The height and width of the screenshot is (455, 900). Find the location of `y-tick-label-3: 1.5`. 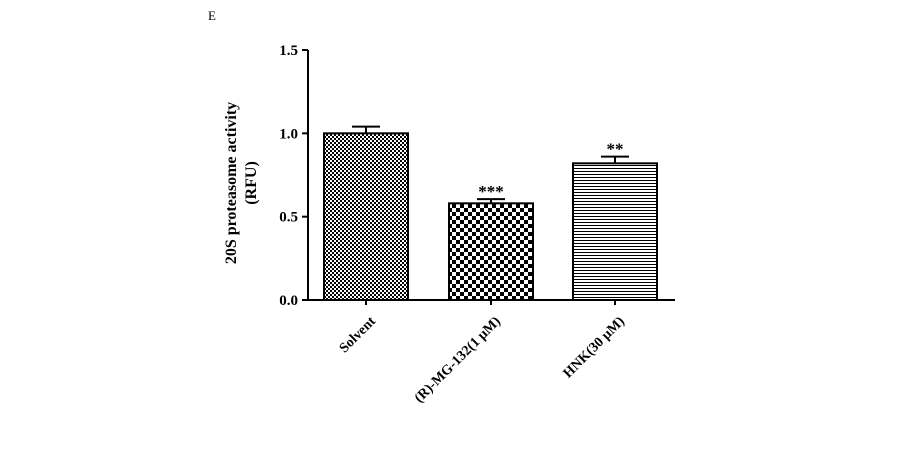

y-tick-label-3: 1.5 is located at coordinates (288, 51).